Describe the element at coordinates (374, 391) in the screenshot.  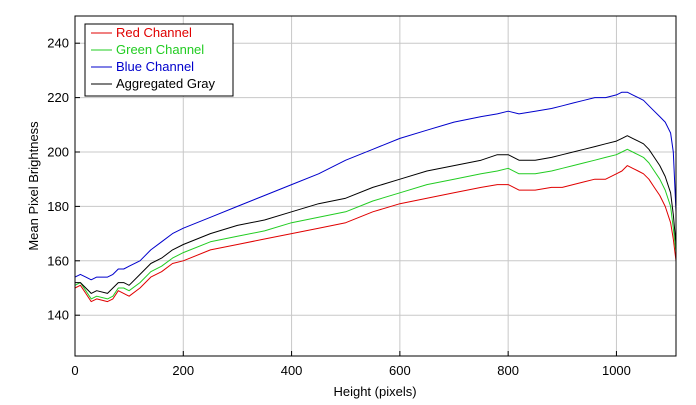
I see `x-axis-title: Height (pixels)` at that location.